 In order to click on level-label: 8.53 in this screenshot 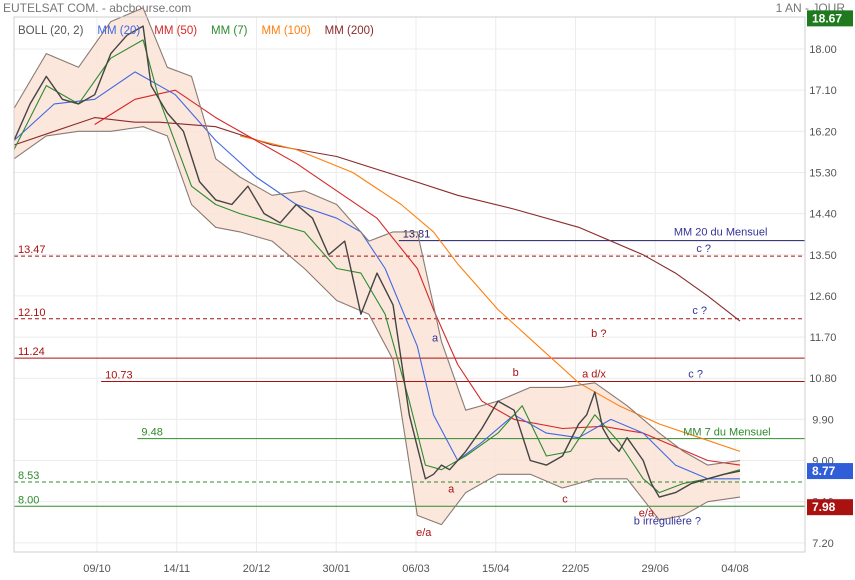, I will do `click(28, 476)`.